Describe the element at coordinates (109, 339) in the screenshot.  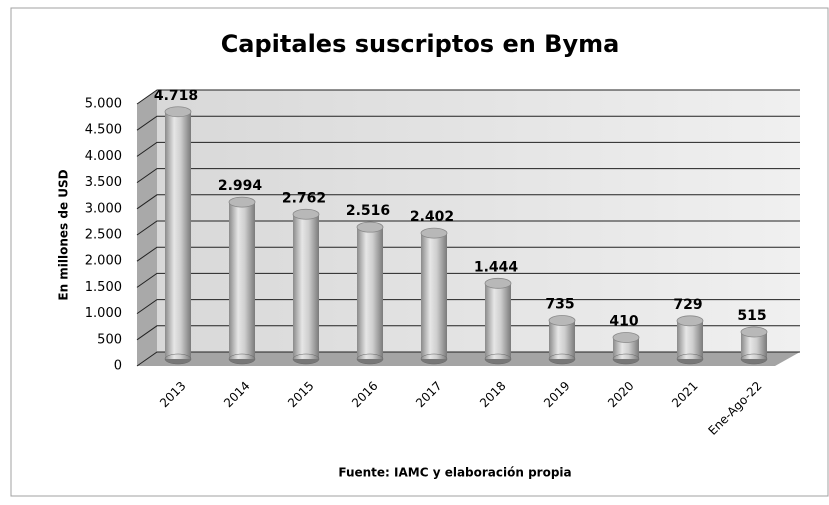
I see `y-tick-label: 500` at that location.